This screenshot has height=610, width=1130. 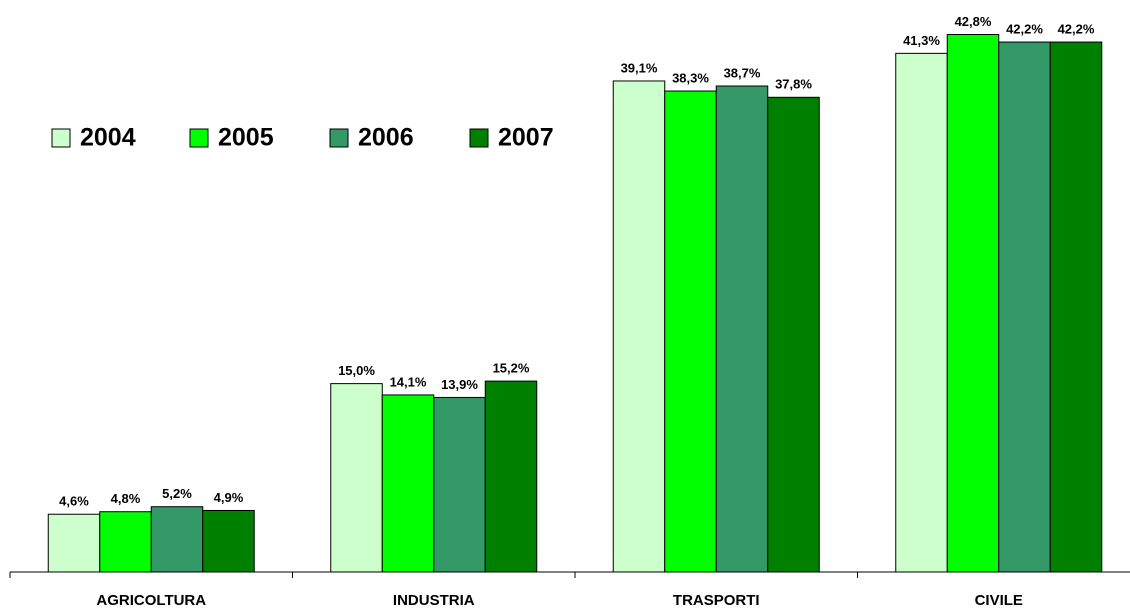 What do you see at coordinates (921, 40) in the screenshot?
I see `value-label: 41,3%` at bounding box center [921, 40].